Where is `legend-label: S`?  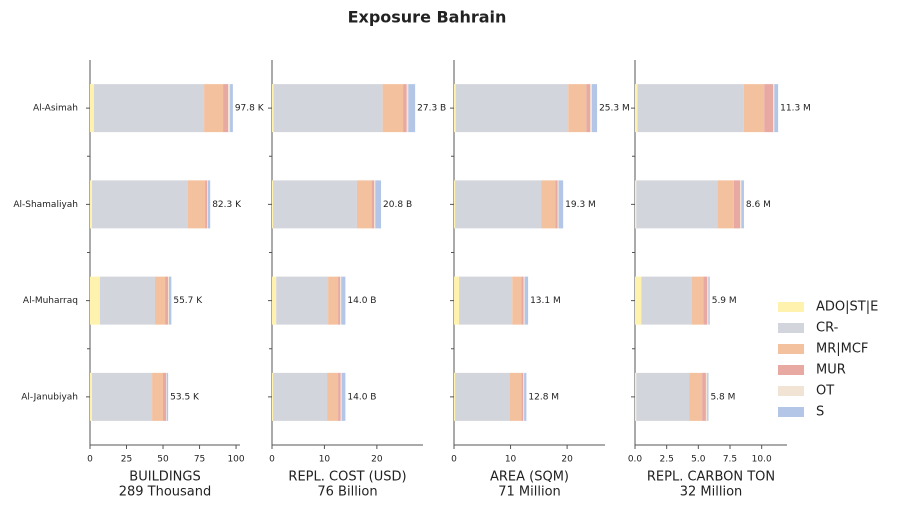 legend-label: S is located at coordinates (820, 412).